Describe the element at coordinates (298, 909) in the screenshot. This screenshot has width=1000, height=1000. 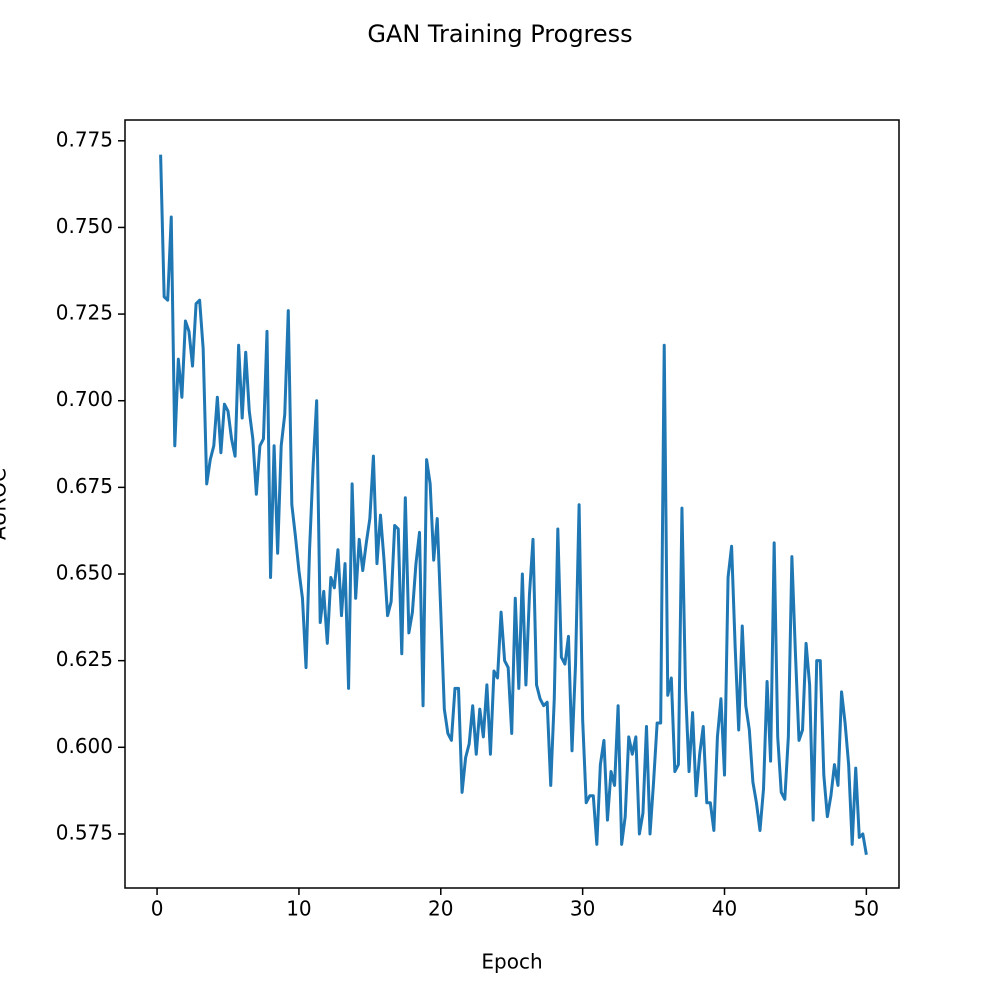
I see `x-tick-label: 10` at that location.